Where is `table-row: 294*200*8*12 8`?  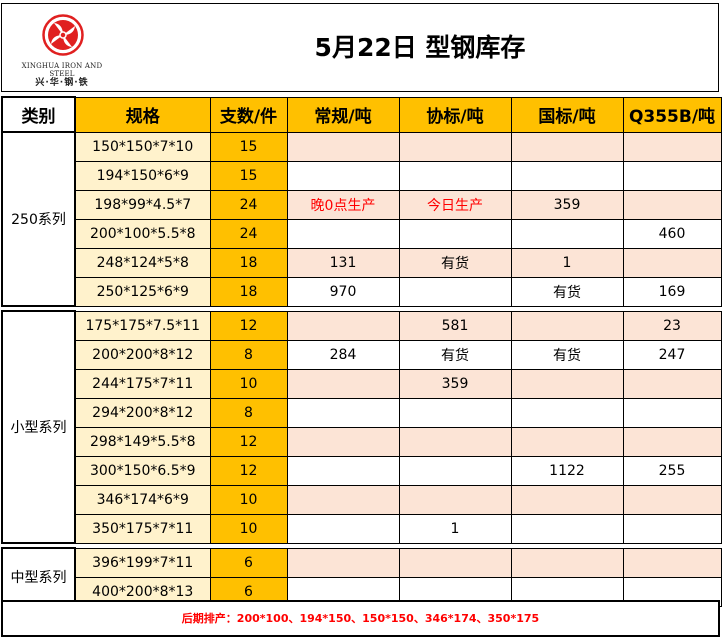
table-row: 294*200*8*12 8 is located at coordinates (362, 412).